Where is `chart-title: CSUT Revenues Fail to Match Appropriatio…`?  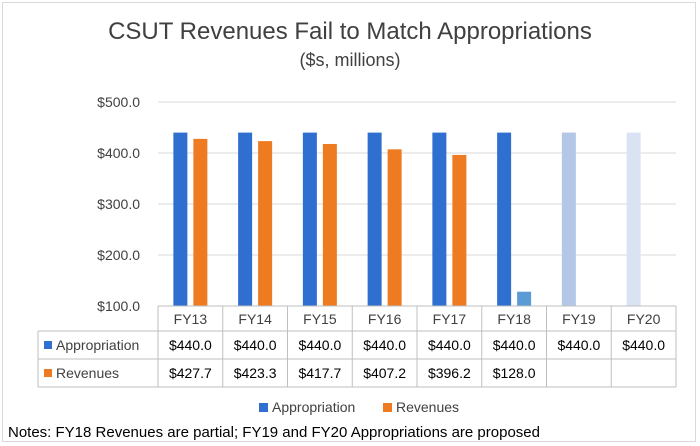
chart-title: CSUT Revenues Fail to Match Appropriatio… is located at coordinates (350, 31).